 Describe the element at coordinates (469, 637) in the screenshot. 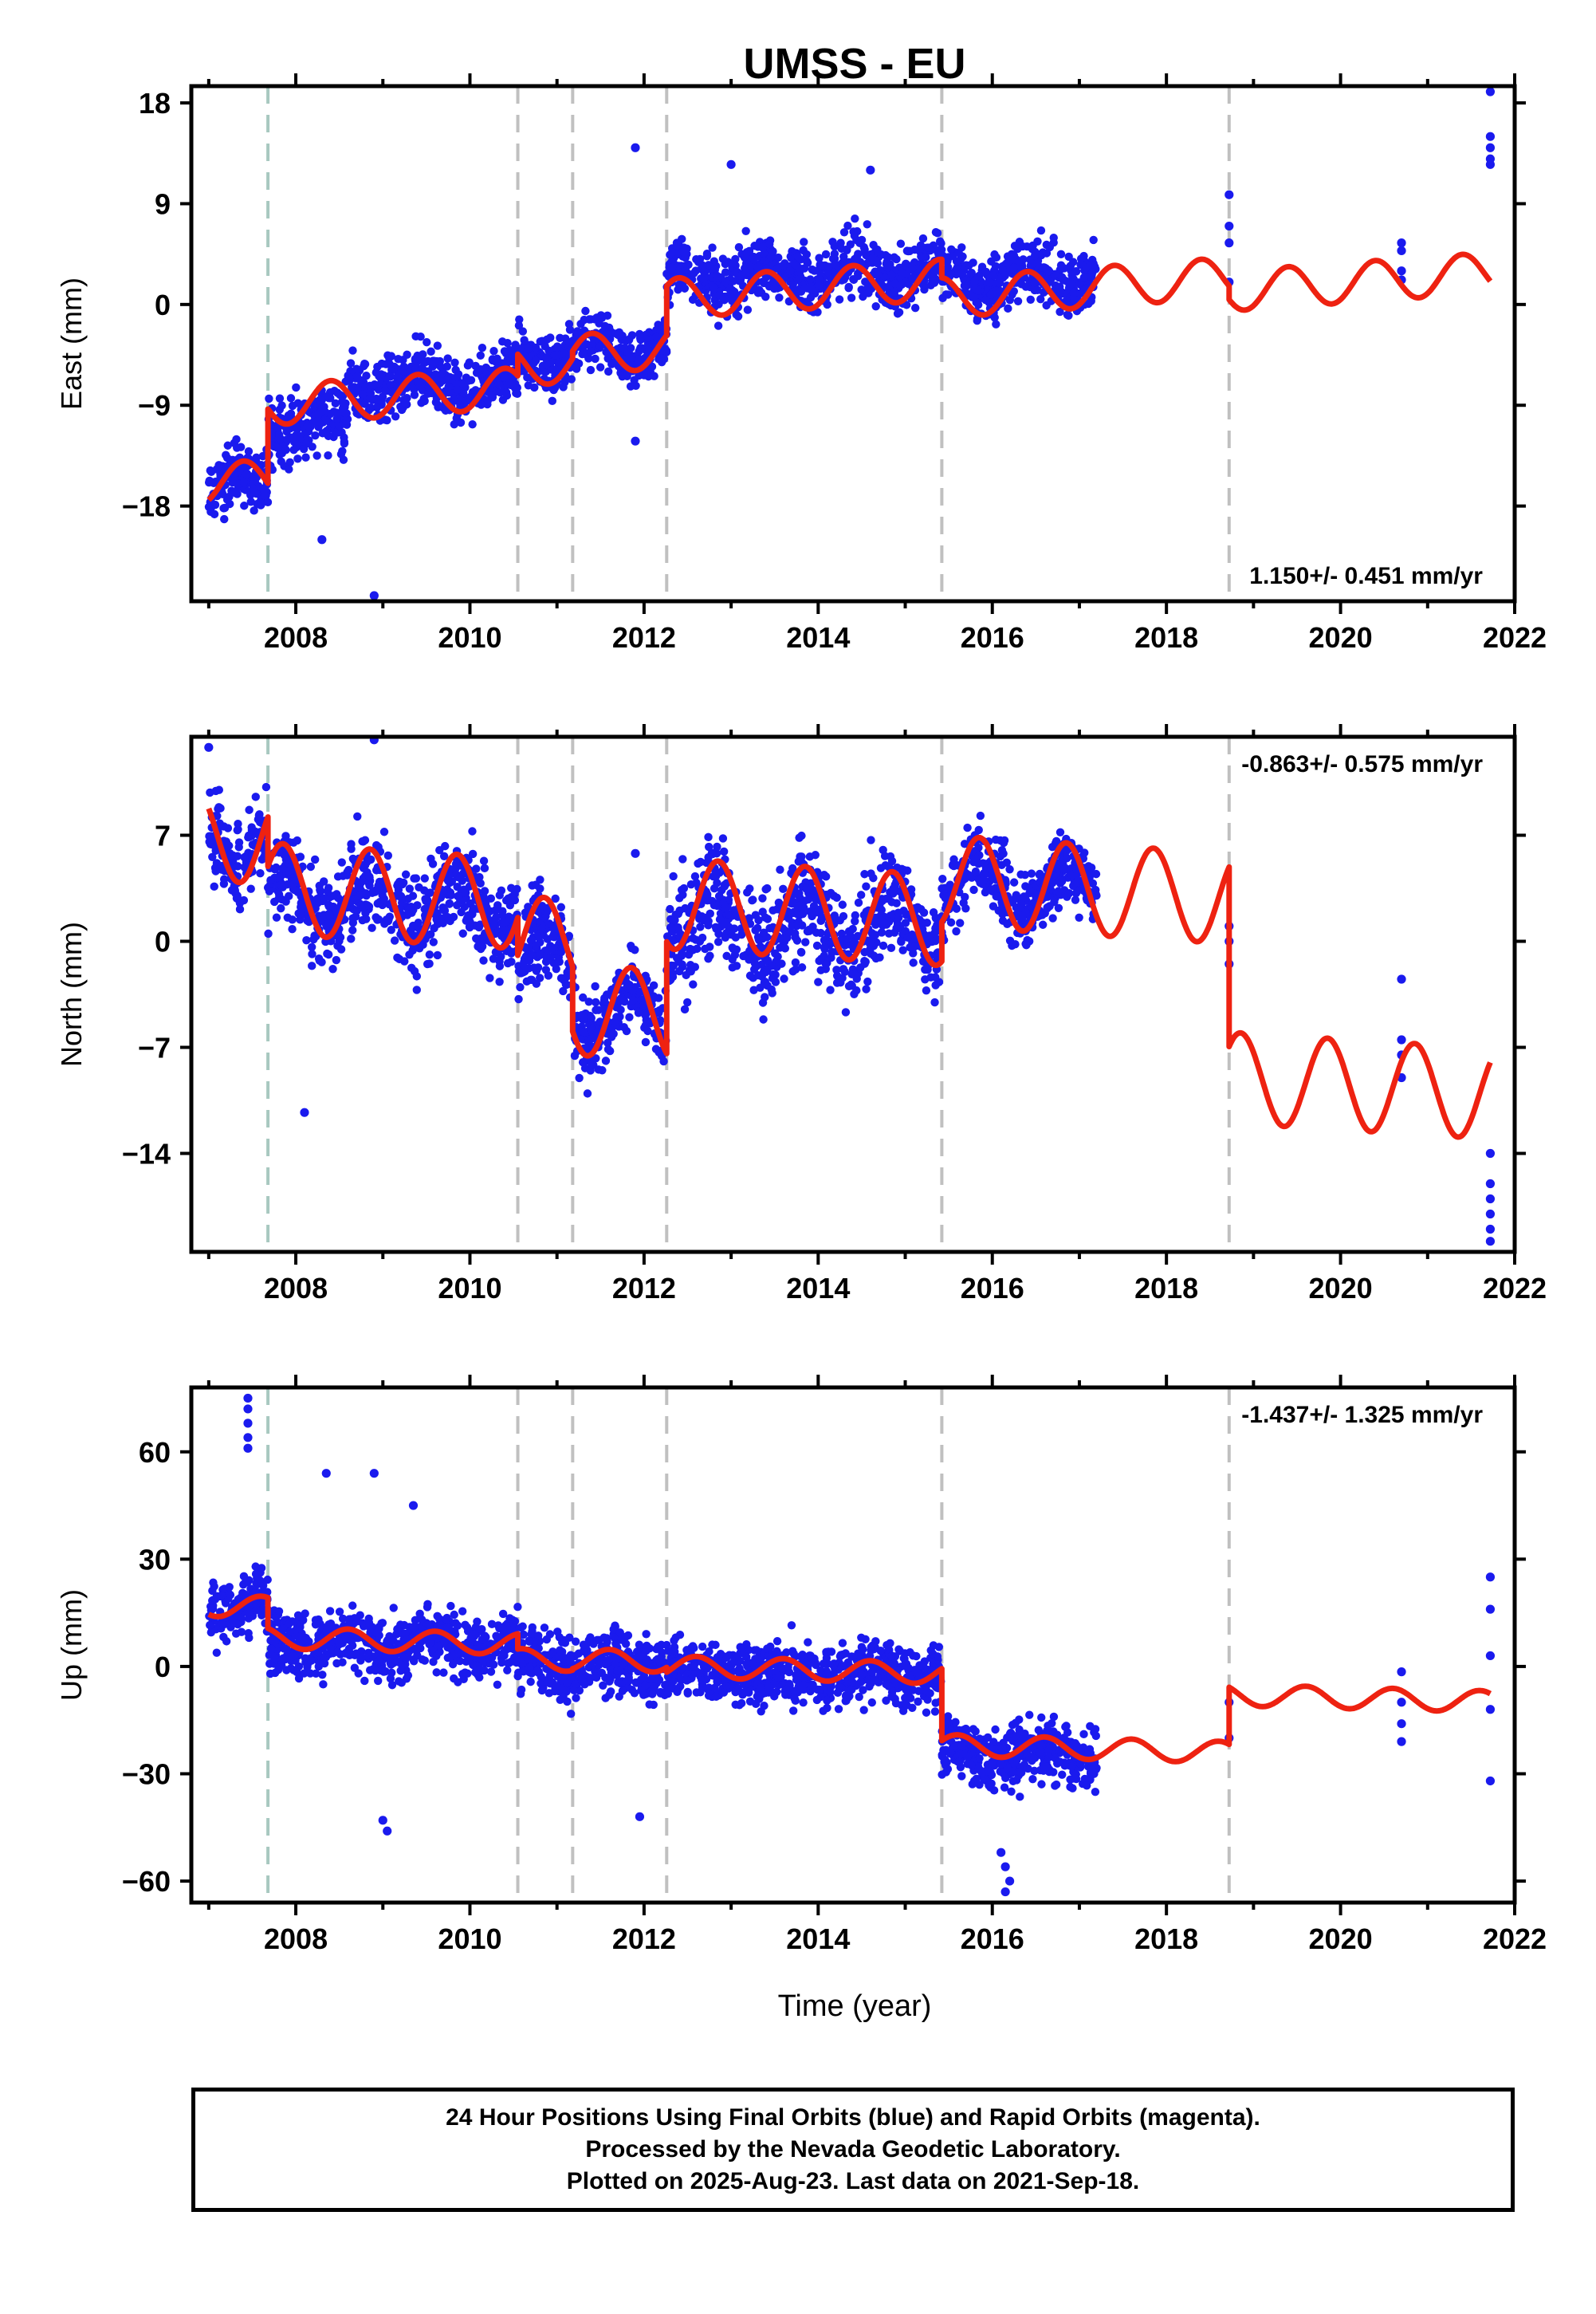

I see `east-x-tick-label: 2010` at that location.